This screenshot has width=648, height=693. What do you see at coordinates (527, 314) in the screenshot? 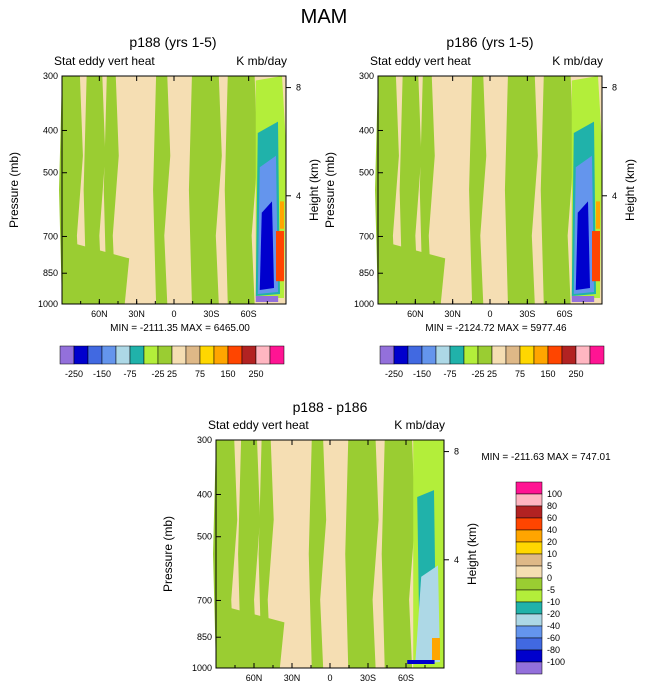
I see `lat-tick-label: 30S` at bounding box center [527, 314].